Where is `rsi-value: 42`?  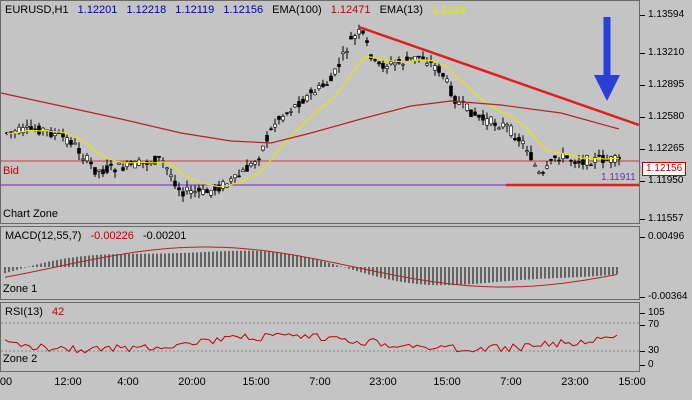
rsi-value: 42 is located at coordinates (58, 312).